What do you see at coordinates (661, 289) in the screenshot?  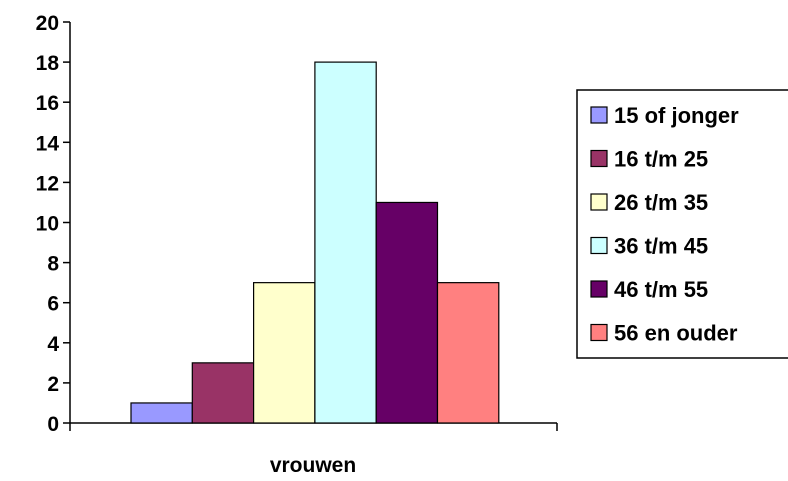 I see `legend-label: 46 t/m 55` at bounding box center [661, 289].